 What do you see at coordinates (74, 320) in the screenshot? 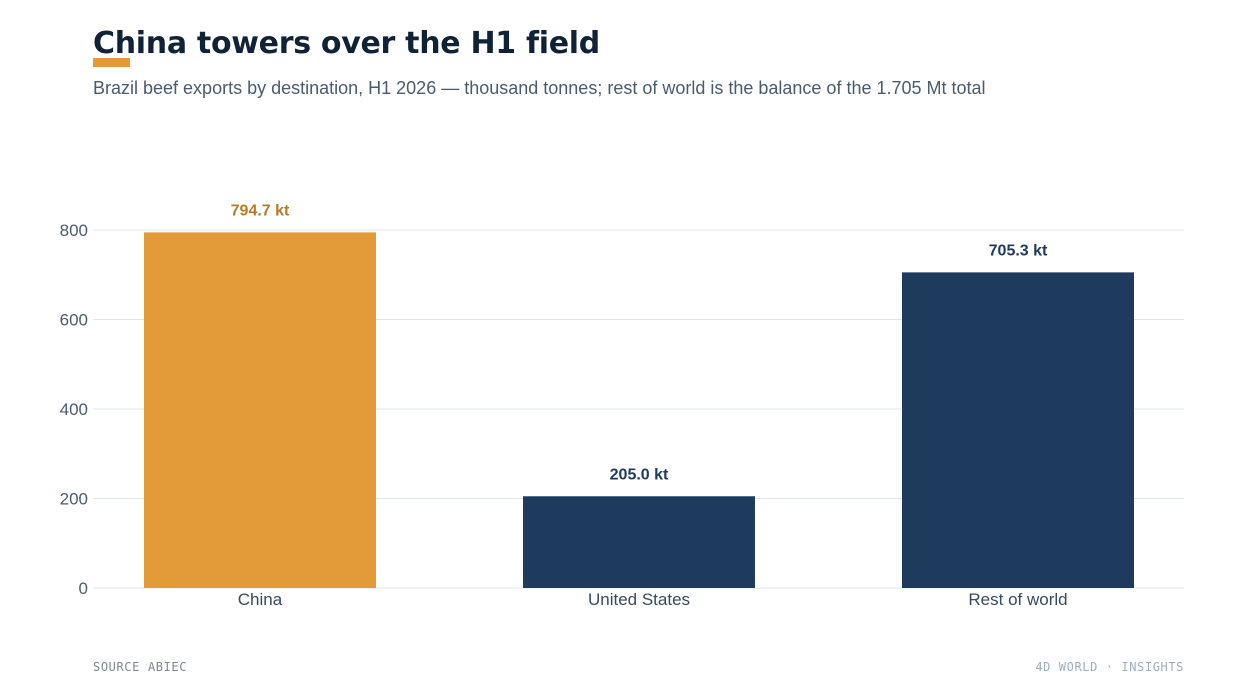
I see `y-tick-label: 600` at bounding box center [74, 320].